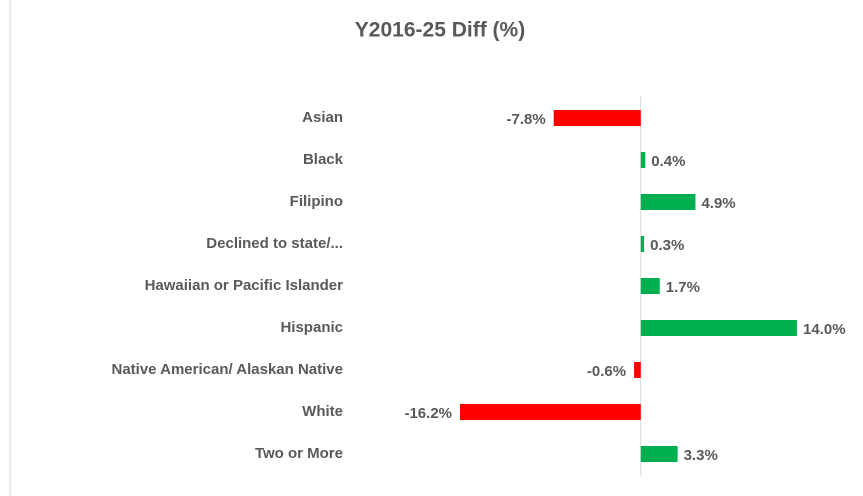  What do you see at coordinates (667, 245) in the screenshot?
I see `data-label: 0.3%` at bounding box center [667, 245].